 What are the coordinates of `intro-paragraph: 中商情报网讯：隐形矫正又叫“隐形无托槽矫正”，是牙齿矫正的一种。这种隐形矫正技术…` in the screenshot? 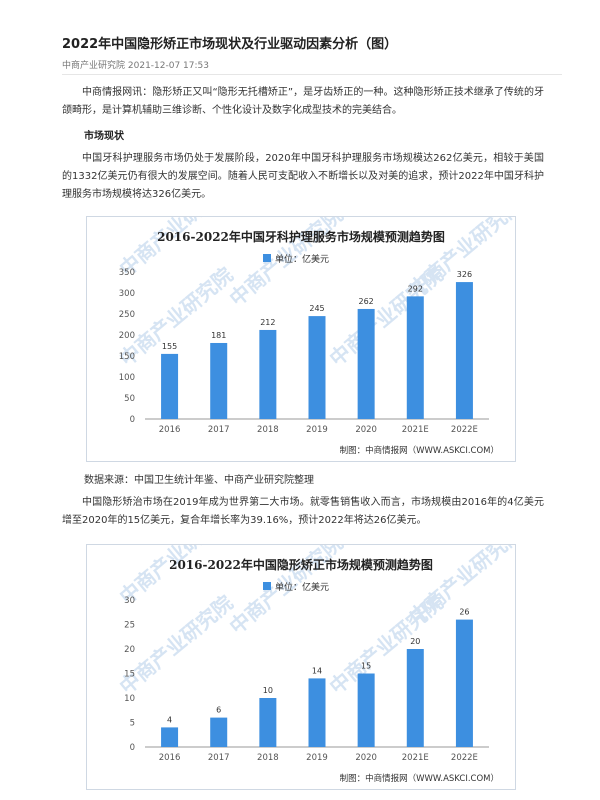 It's located at (303, 101).